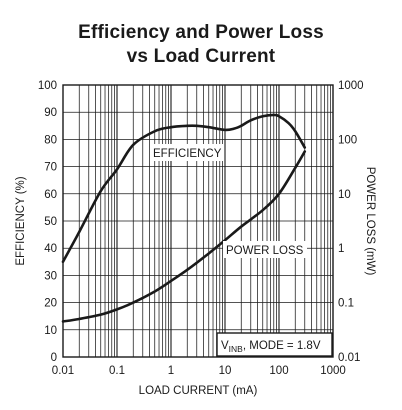 The height and width of the screenshot is (410, 402). I want to click on power-loss-label: POWER LOSS, so click(265, 251).